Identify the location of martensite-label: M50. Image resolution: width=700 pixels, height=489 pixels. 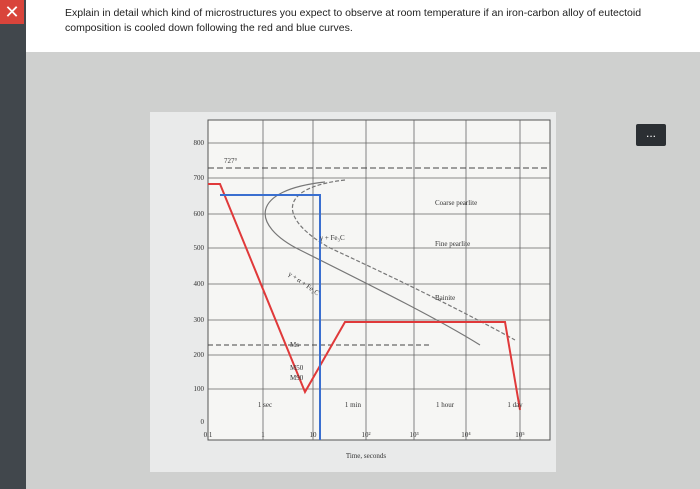
(297, 368).